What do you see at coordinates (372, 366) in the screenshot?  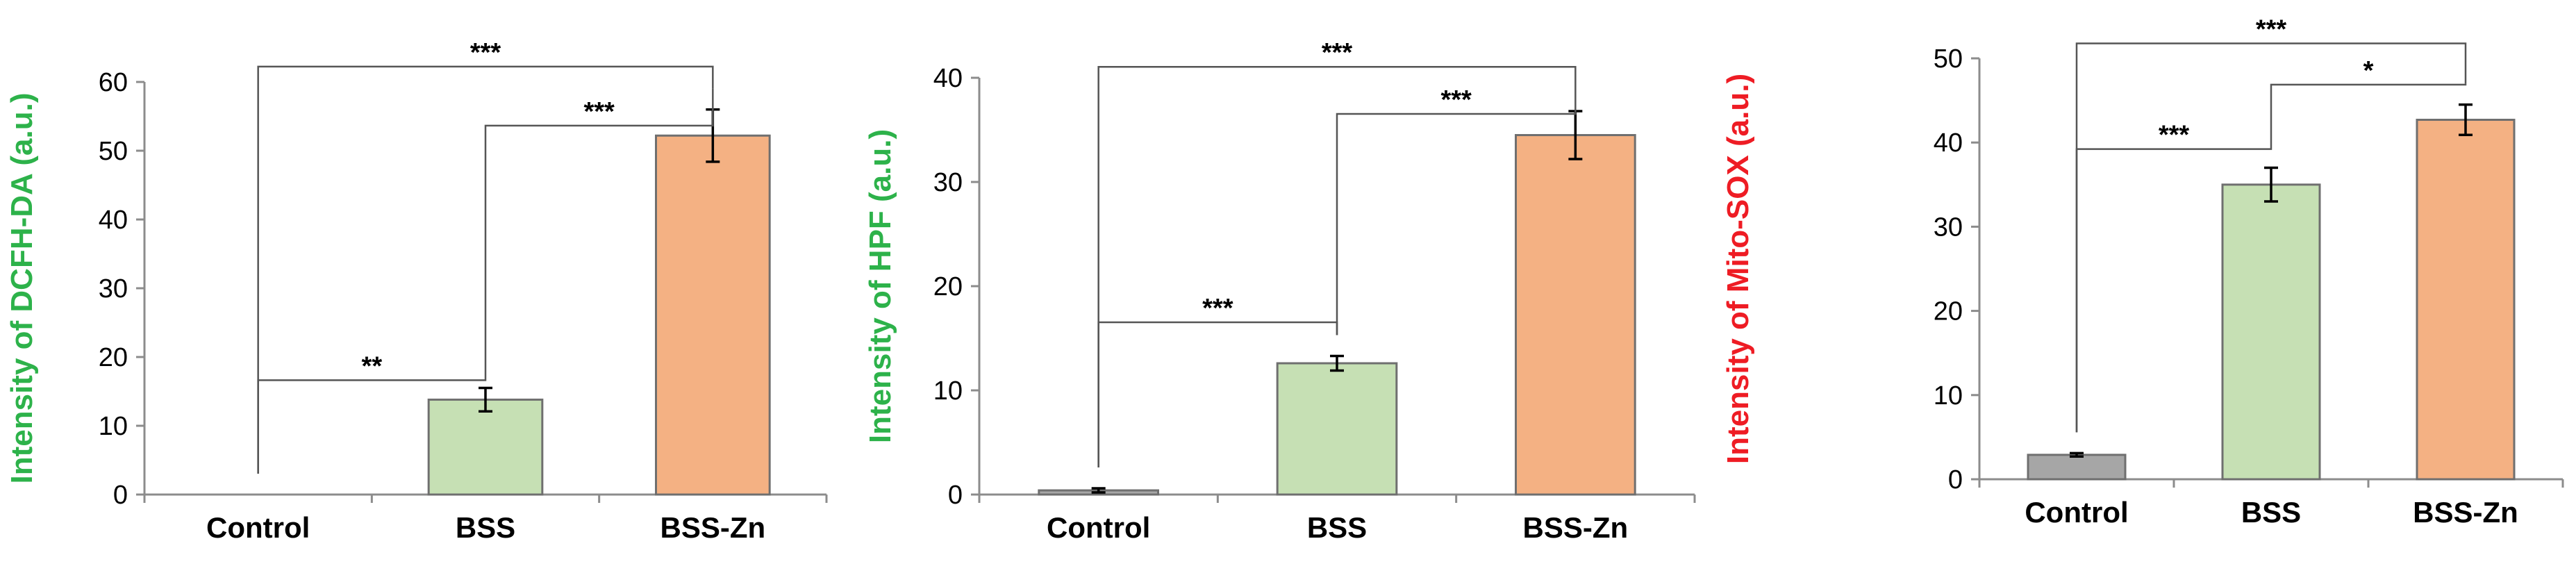 I see `significance-label: **` at bounding box center [372, 366].